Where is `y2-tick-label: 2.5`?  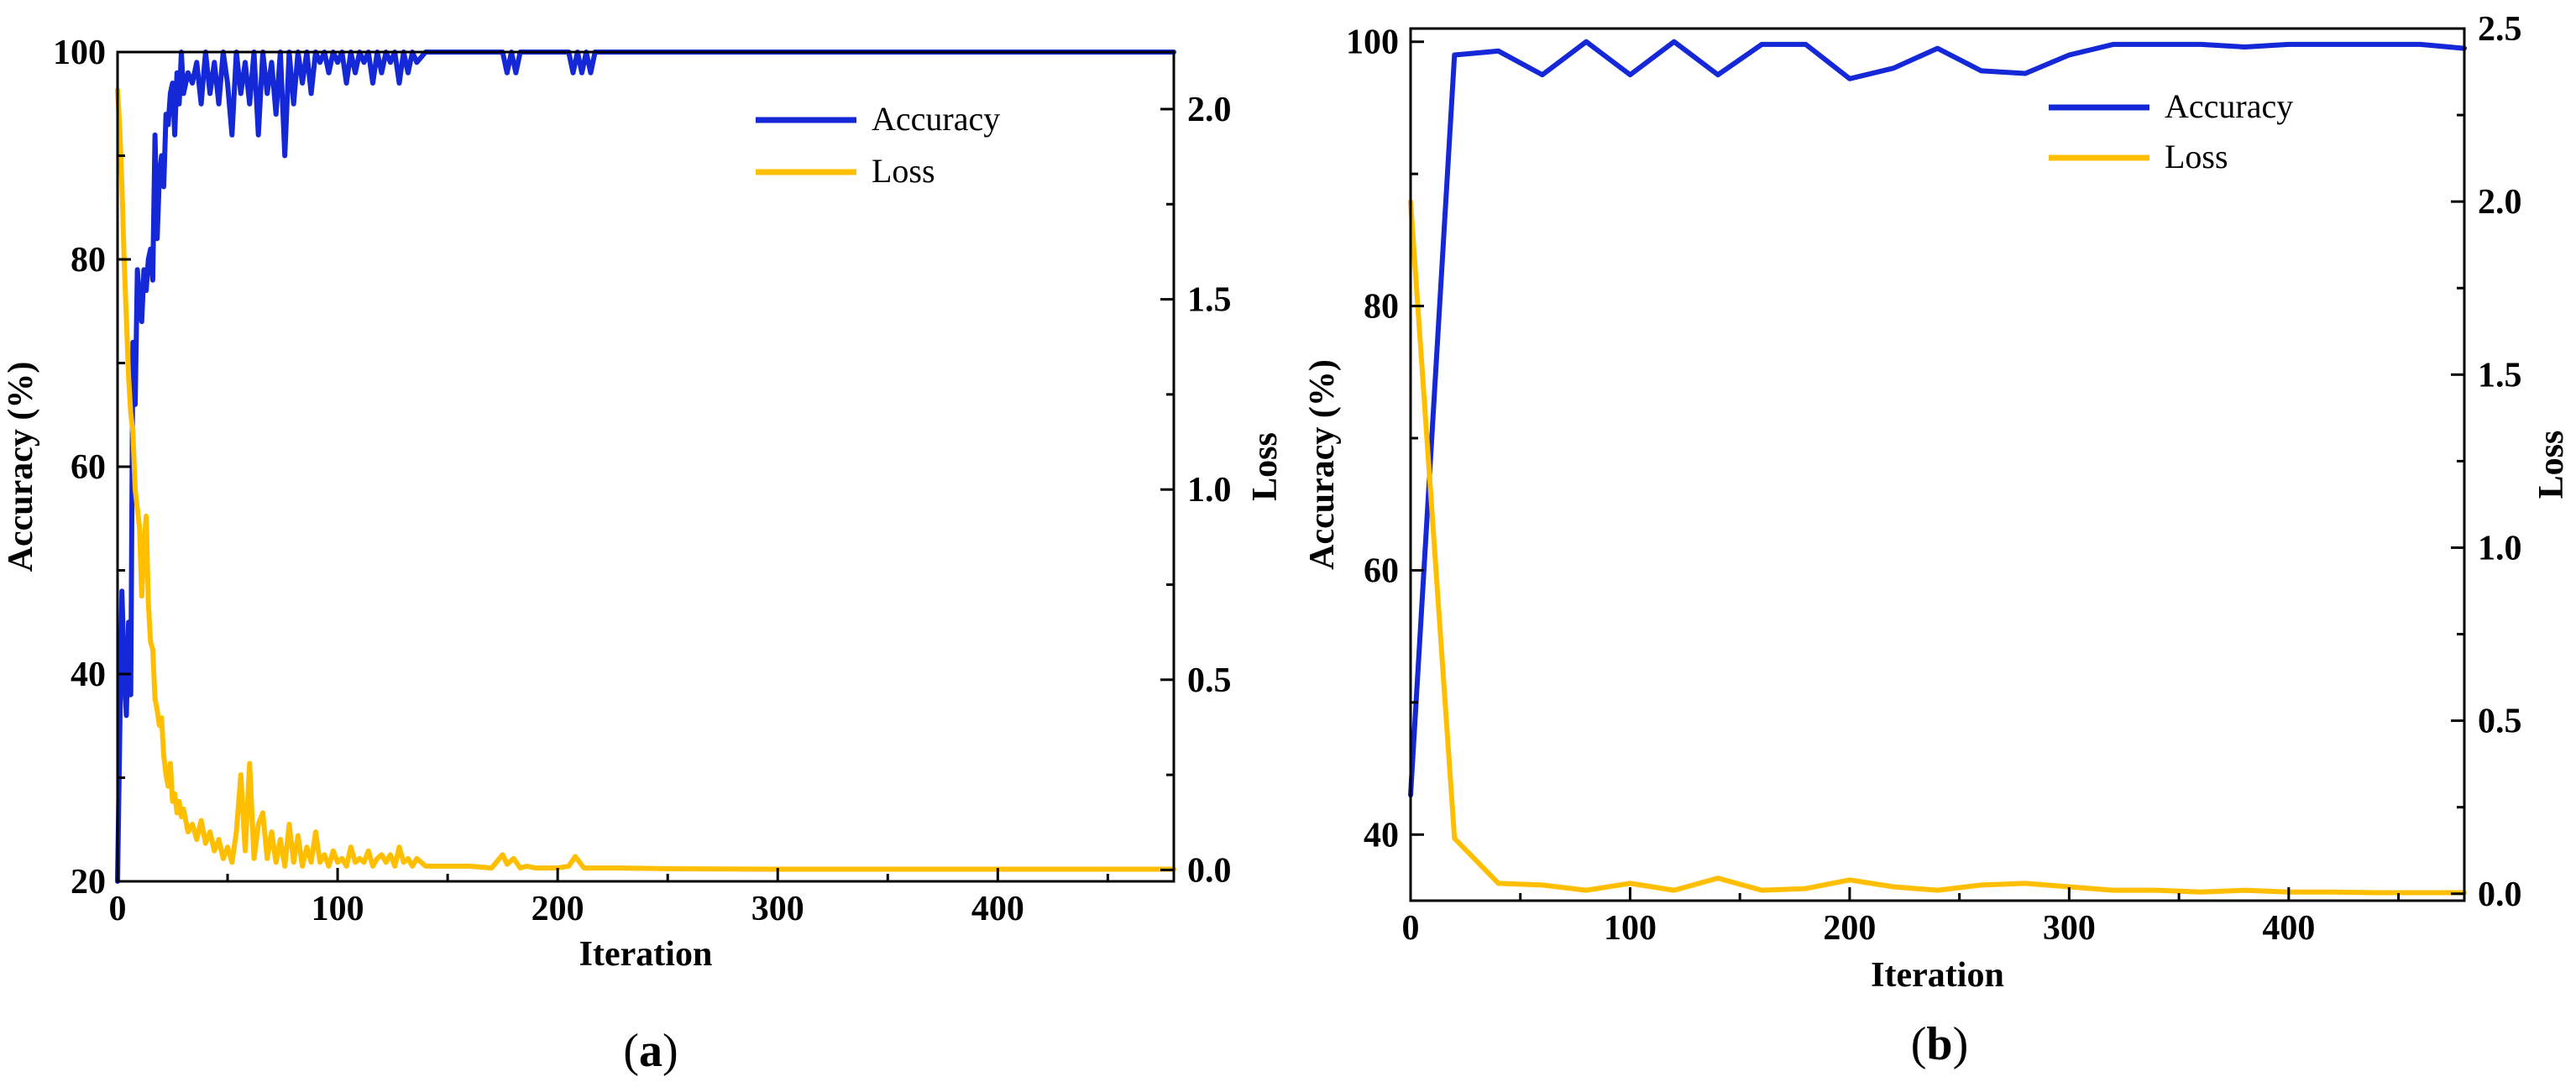
y2-tick-label: 2.5 is located at coordinates (2500, 29).